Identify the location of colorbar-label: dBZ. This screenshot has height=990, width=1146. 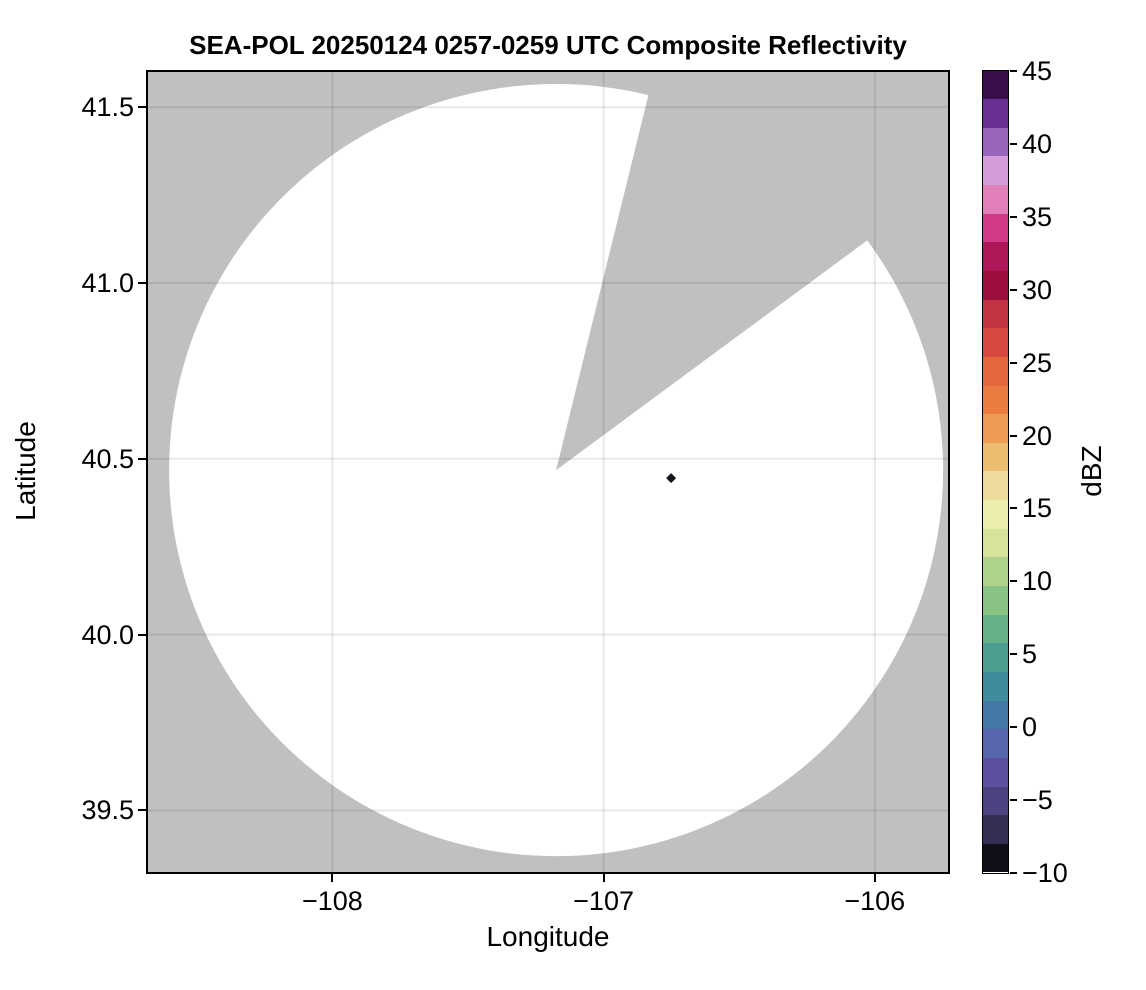
(1091, 471).